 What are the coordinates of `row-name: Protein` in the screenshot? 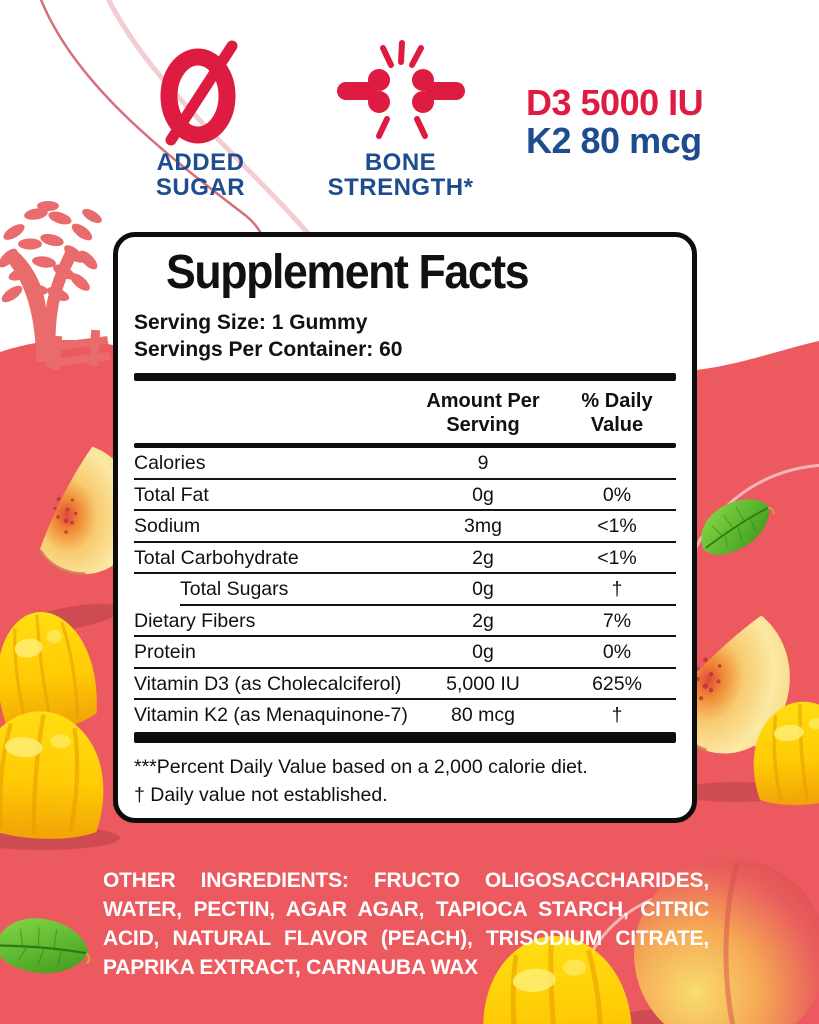 It's located at (165, 652).